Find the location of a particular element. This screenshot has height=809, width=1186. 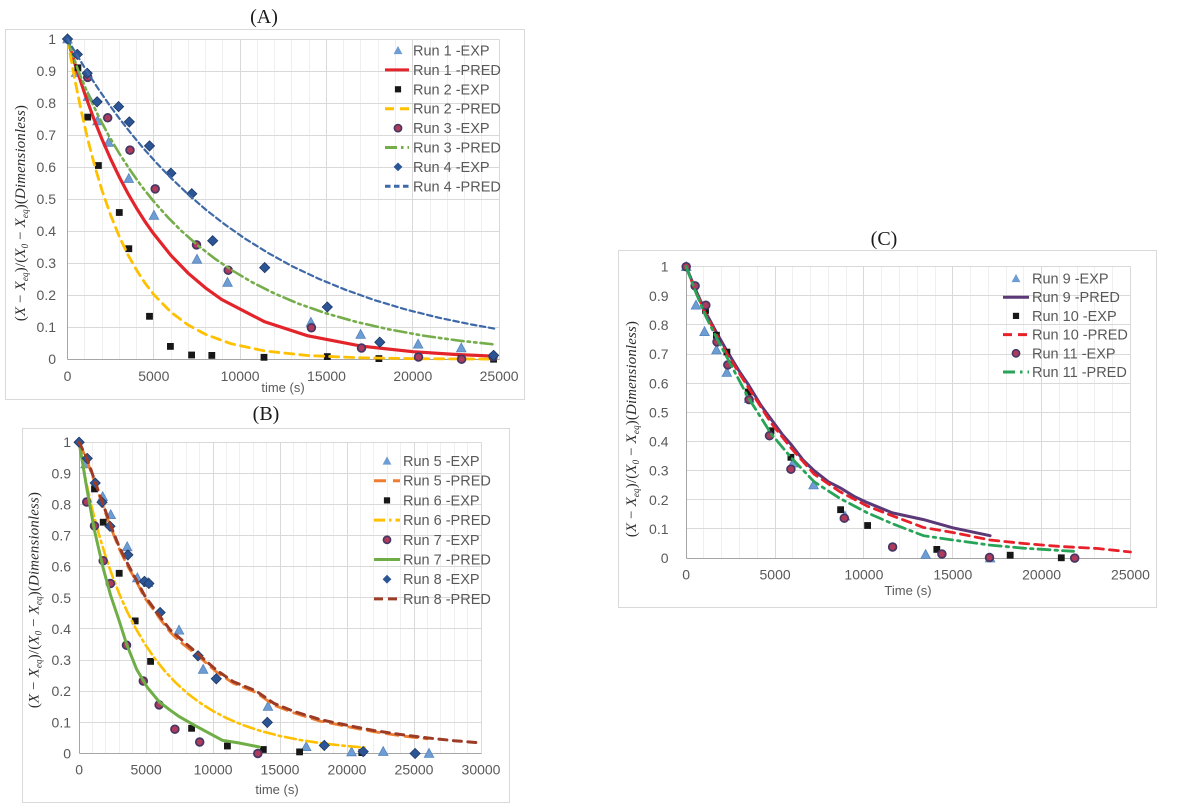

svg-text: (C) is located at coordinates (884, 239).